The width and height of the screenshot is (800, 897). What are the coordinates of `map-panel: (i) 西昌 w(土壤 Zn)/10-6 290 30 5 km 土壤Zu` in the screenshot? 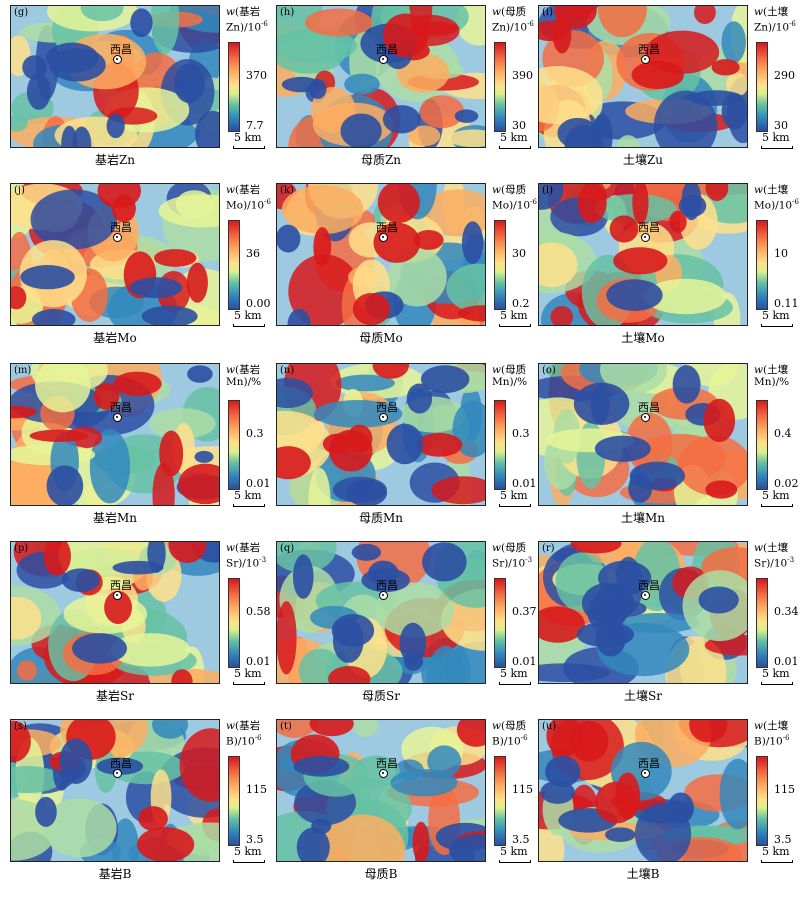 It's located at (668, 94).